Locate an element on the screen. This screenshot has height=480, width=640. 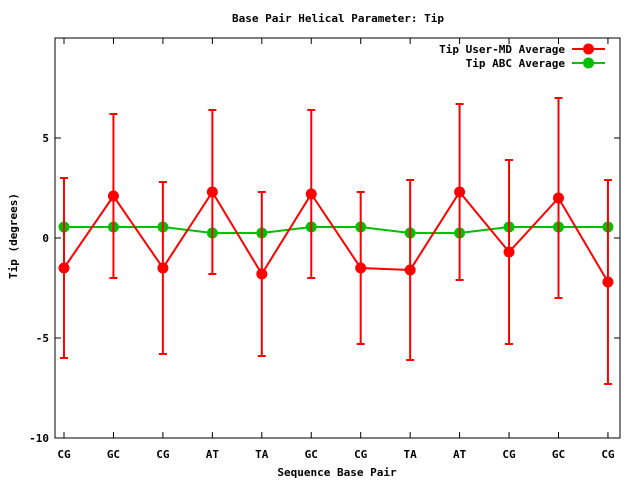
x-axis-label: Sequence Base Pair is located at coordinates (337, 472).